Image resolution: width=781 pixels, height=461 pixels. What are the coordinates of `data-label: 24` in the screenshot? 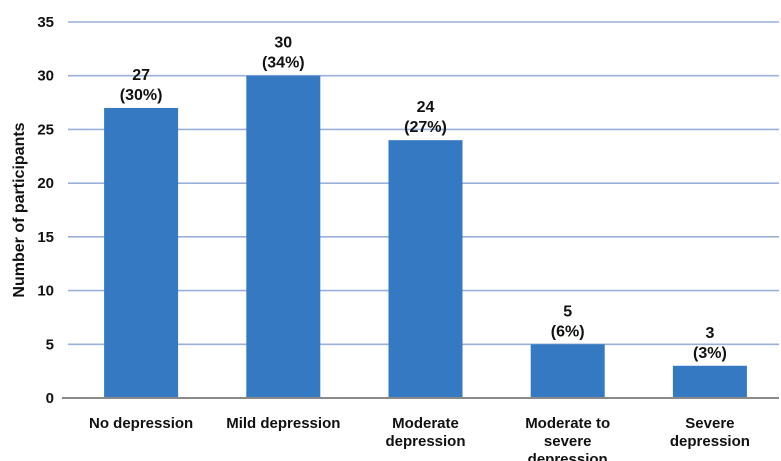 It's located at (426, 107).